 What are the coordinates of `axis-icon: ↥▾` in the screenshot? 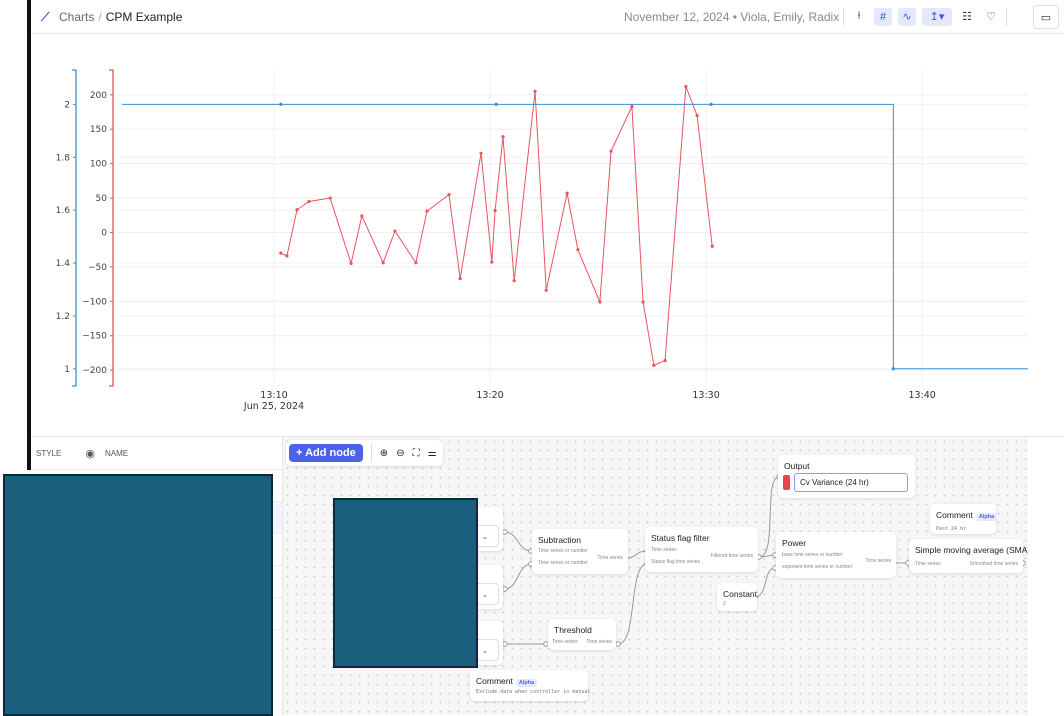 It's located at (937, 16).